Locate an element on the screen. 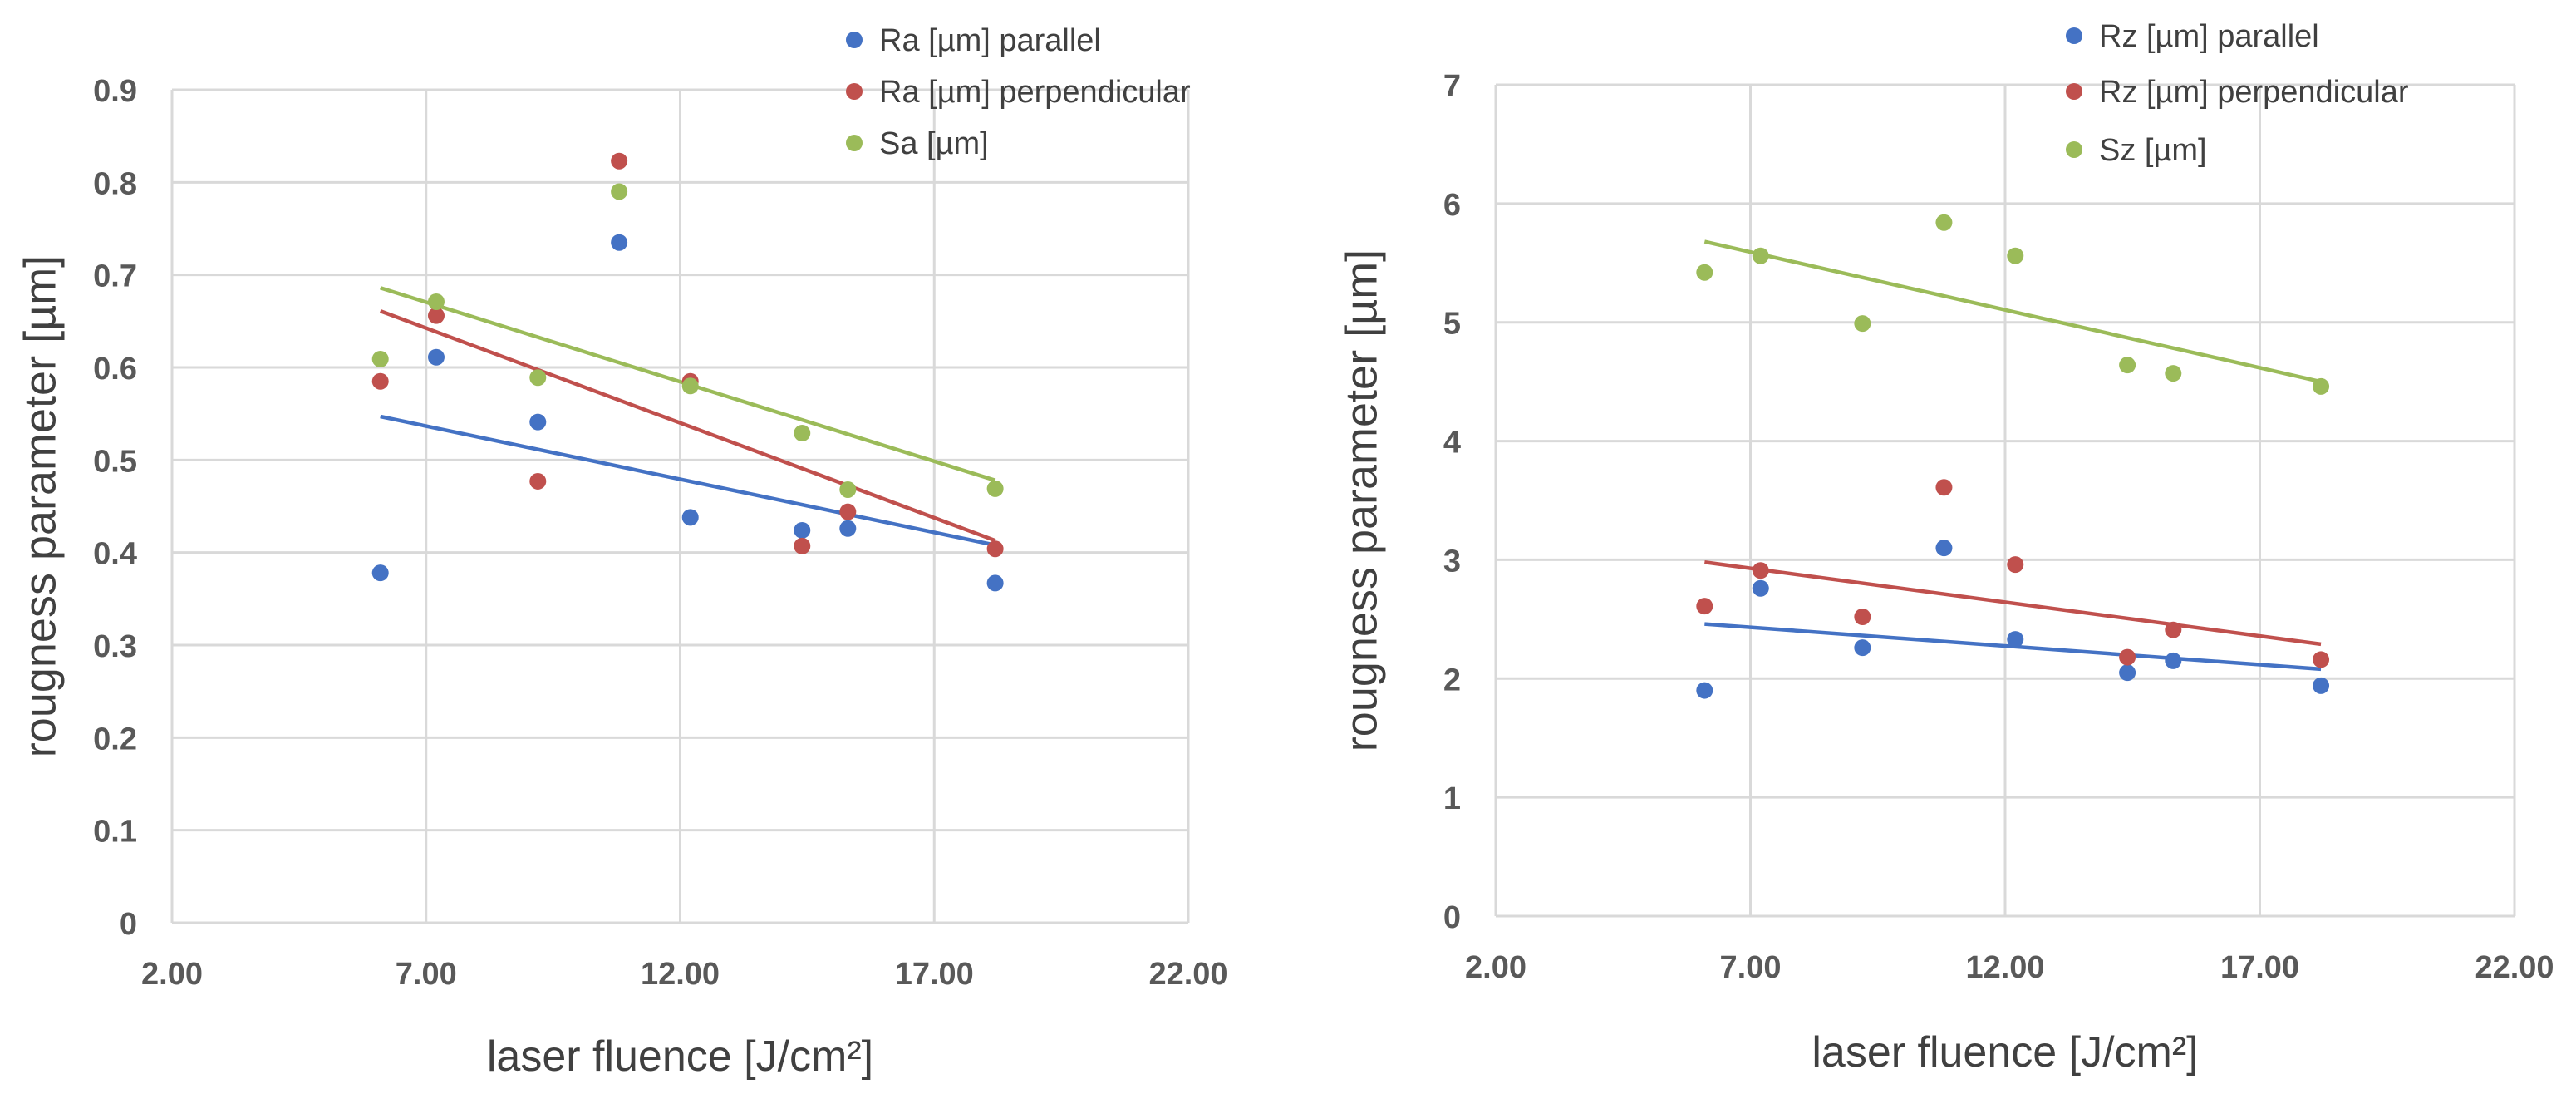 This screenshot has height=1099, width=2576. y-tick-label: 6 is located at coordinates (1452, 205).